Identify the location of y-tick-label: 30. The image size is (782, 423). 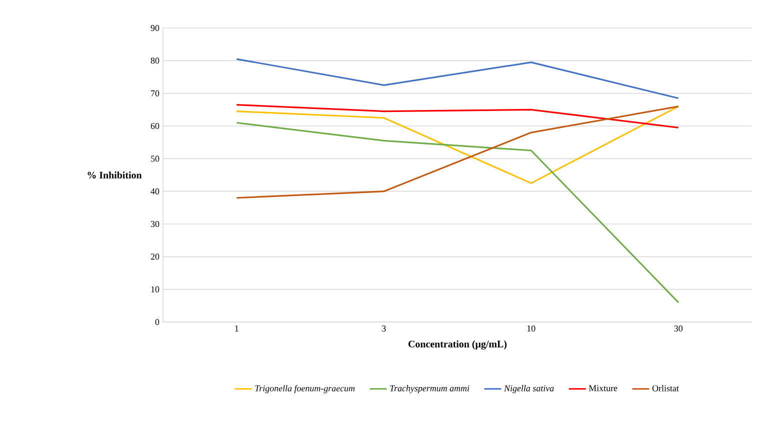
(155, 224).